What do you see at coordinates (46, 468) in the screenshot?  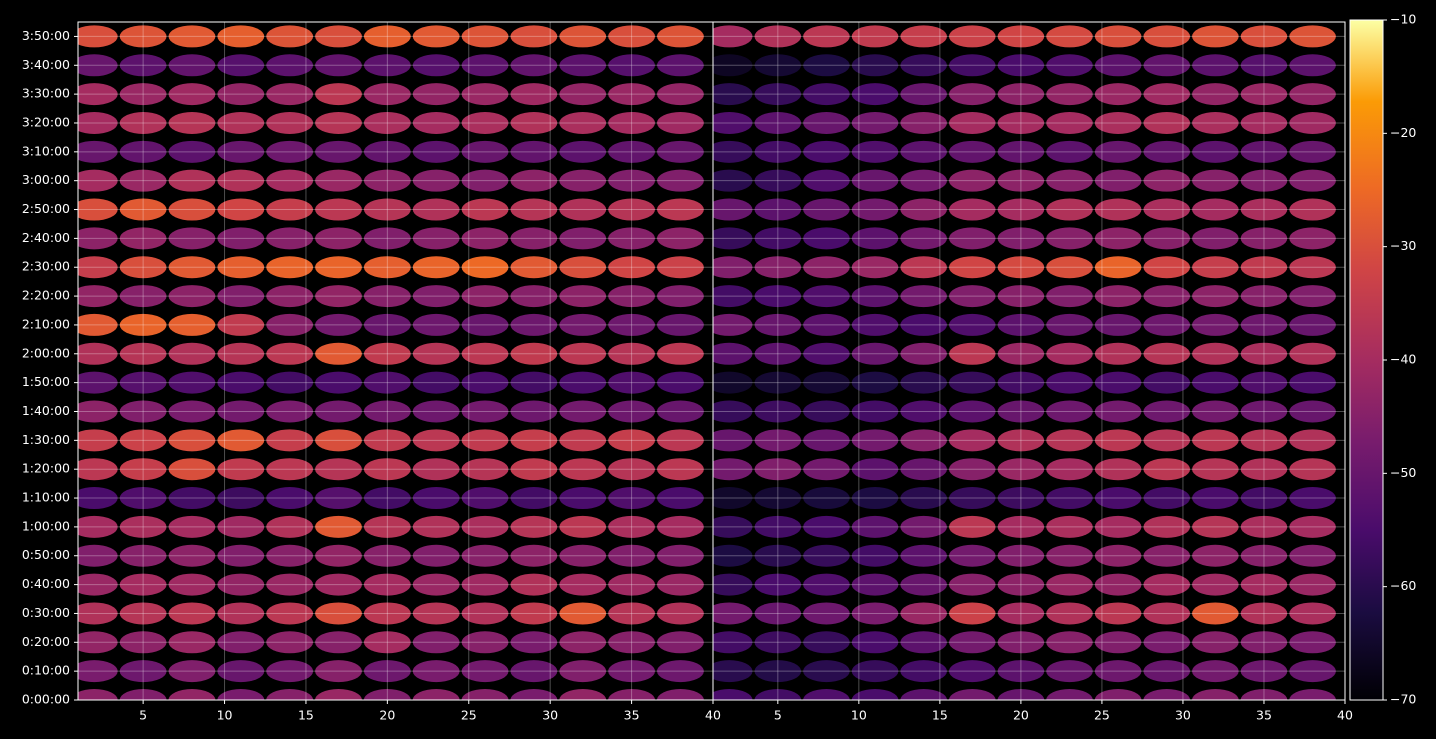 I see `y-tick-label: 1:20:00` at bounding box center [46, 468].